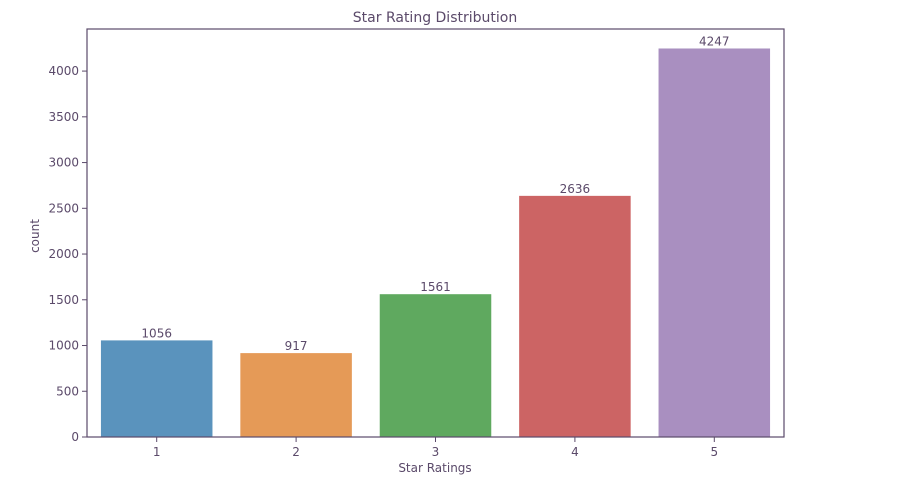 Image resolution: width=906 pixels, height=496 pixels. I want to click on y-tick-label-2500: 2500, so click(63, 208).